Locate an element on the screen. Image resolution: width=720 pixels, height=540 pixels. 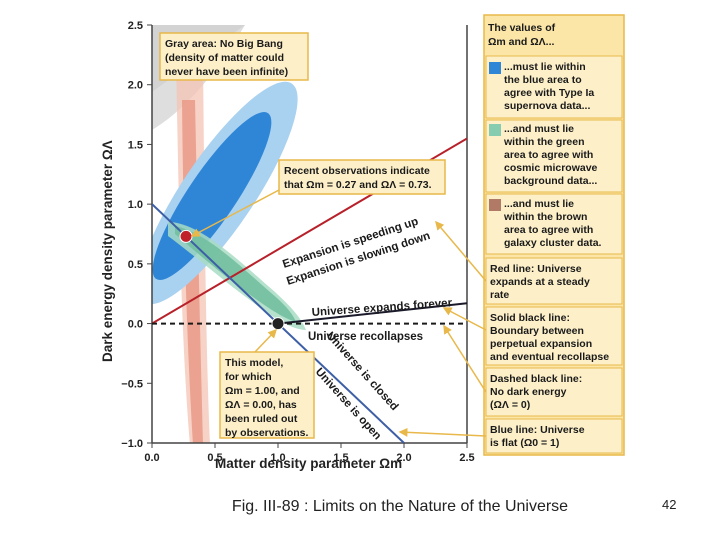
green-swatch is located at coordinates (495, 130).